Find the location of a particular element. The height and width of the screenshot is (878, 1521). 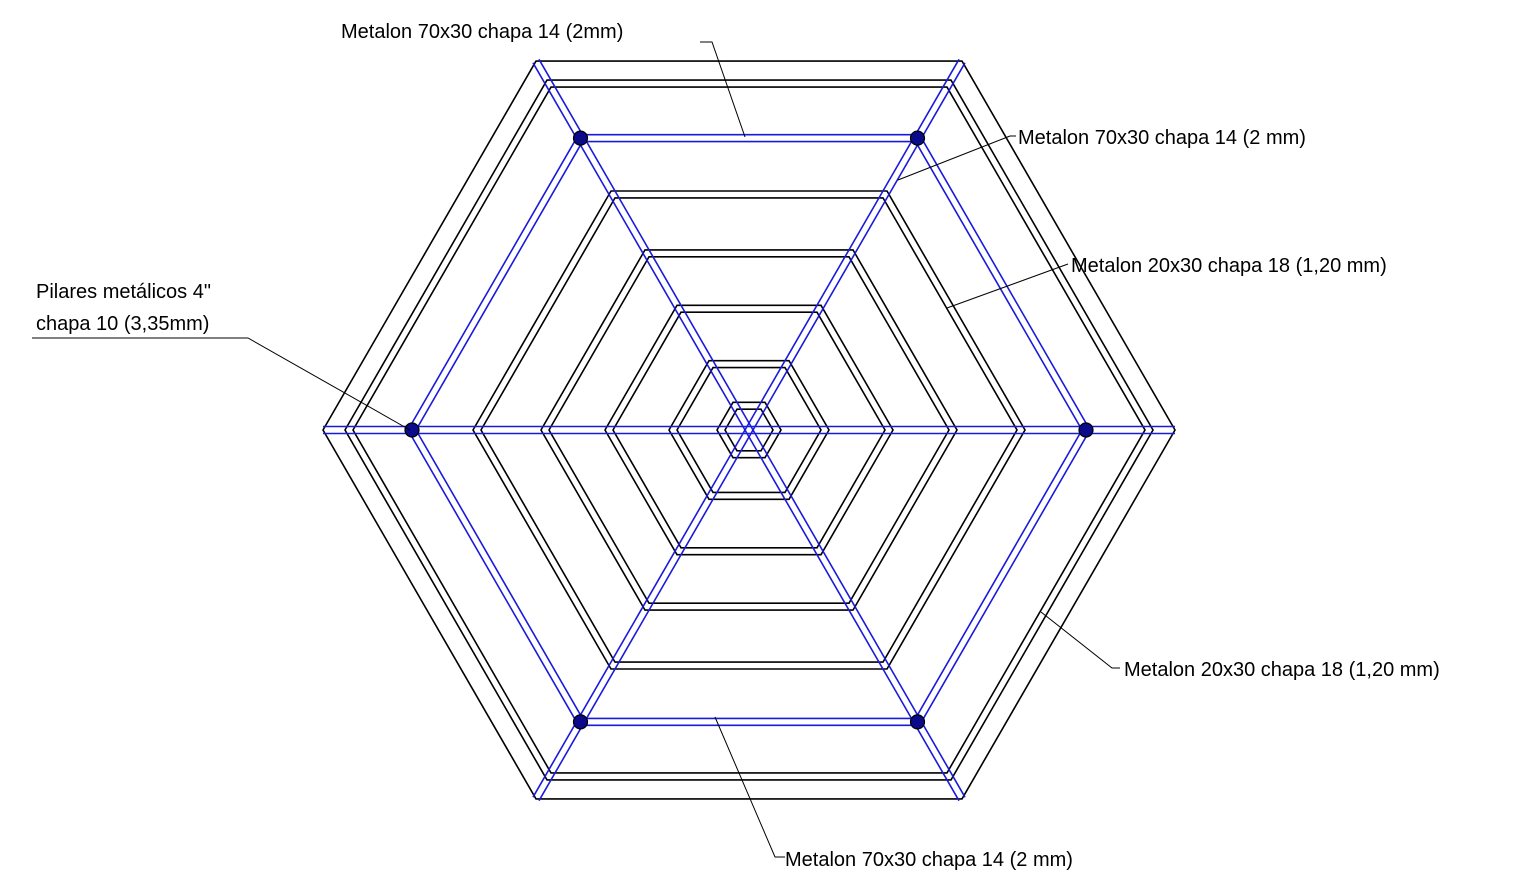

label-diagonal-beam: Metalon 70x30 chapa 14 (2 mm) is located at coordinates (1162, 138).